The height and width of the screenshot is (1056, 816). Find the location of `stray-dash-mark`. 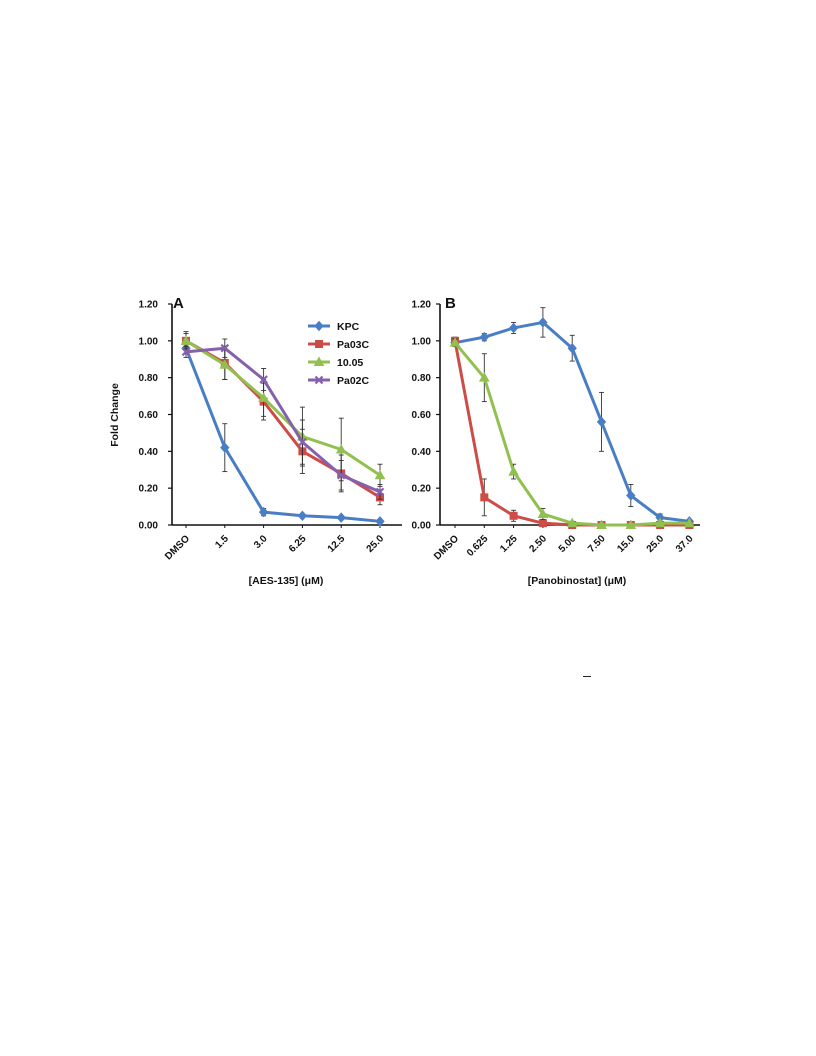

stray-dash-mark is located at coordinates (587, 676).